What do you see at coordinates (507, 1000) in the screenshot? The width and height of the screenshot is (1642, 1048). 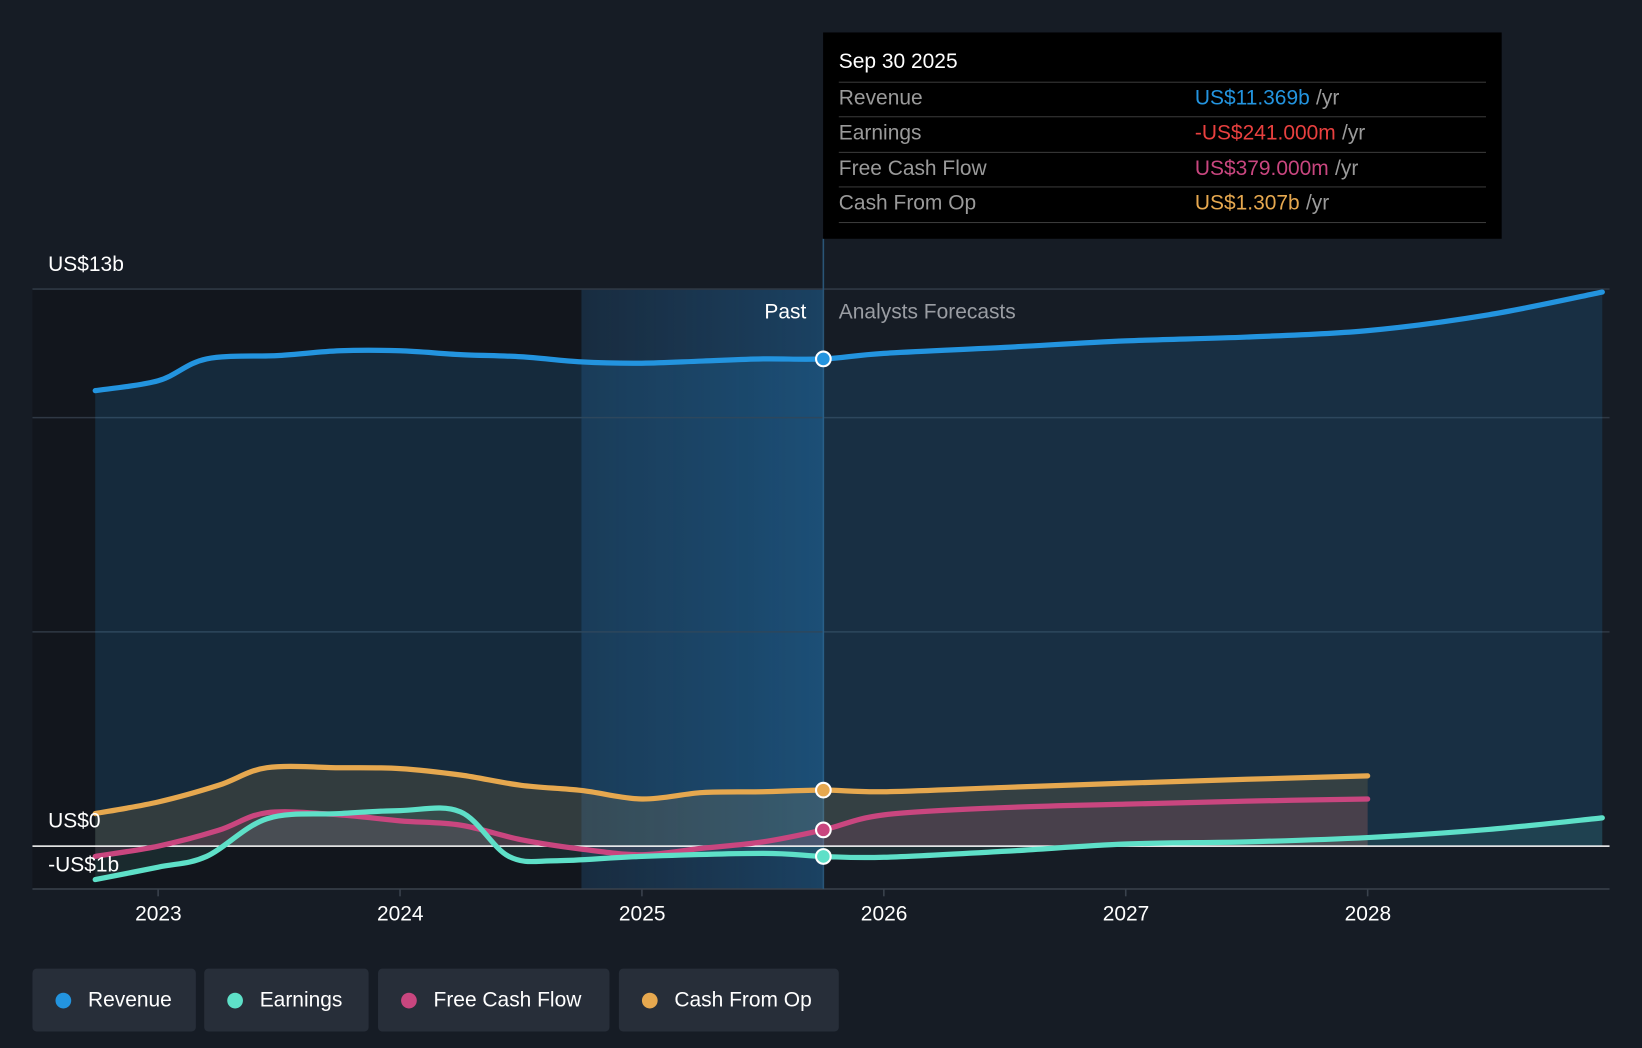 I see `legend-label: Free Cash Flow` at bounding box center [507, 1000].